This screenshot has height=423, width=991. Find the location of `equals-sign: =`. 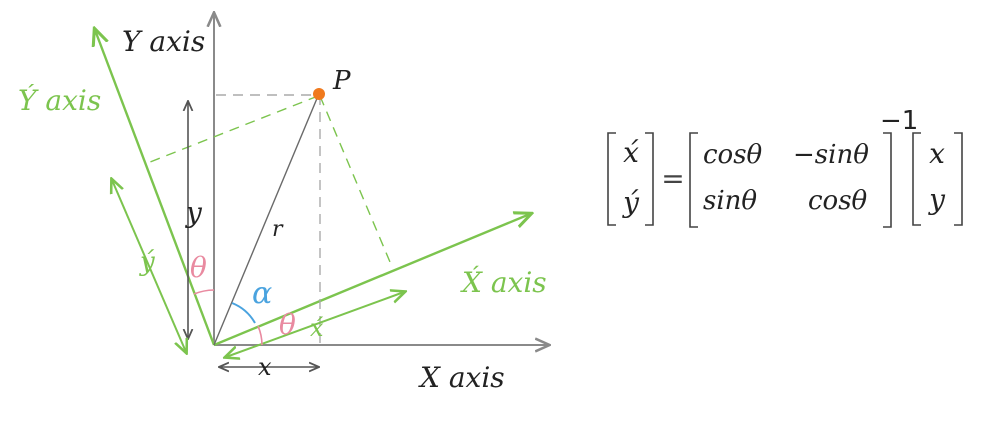

equals-sign: = is located at coordinates (672, 178).